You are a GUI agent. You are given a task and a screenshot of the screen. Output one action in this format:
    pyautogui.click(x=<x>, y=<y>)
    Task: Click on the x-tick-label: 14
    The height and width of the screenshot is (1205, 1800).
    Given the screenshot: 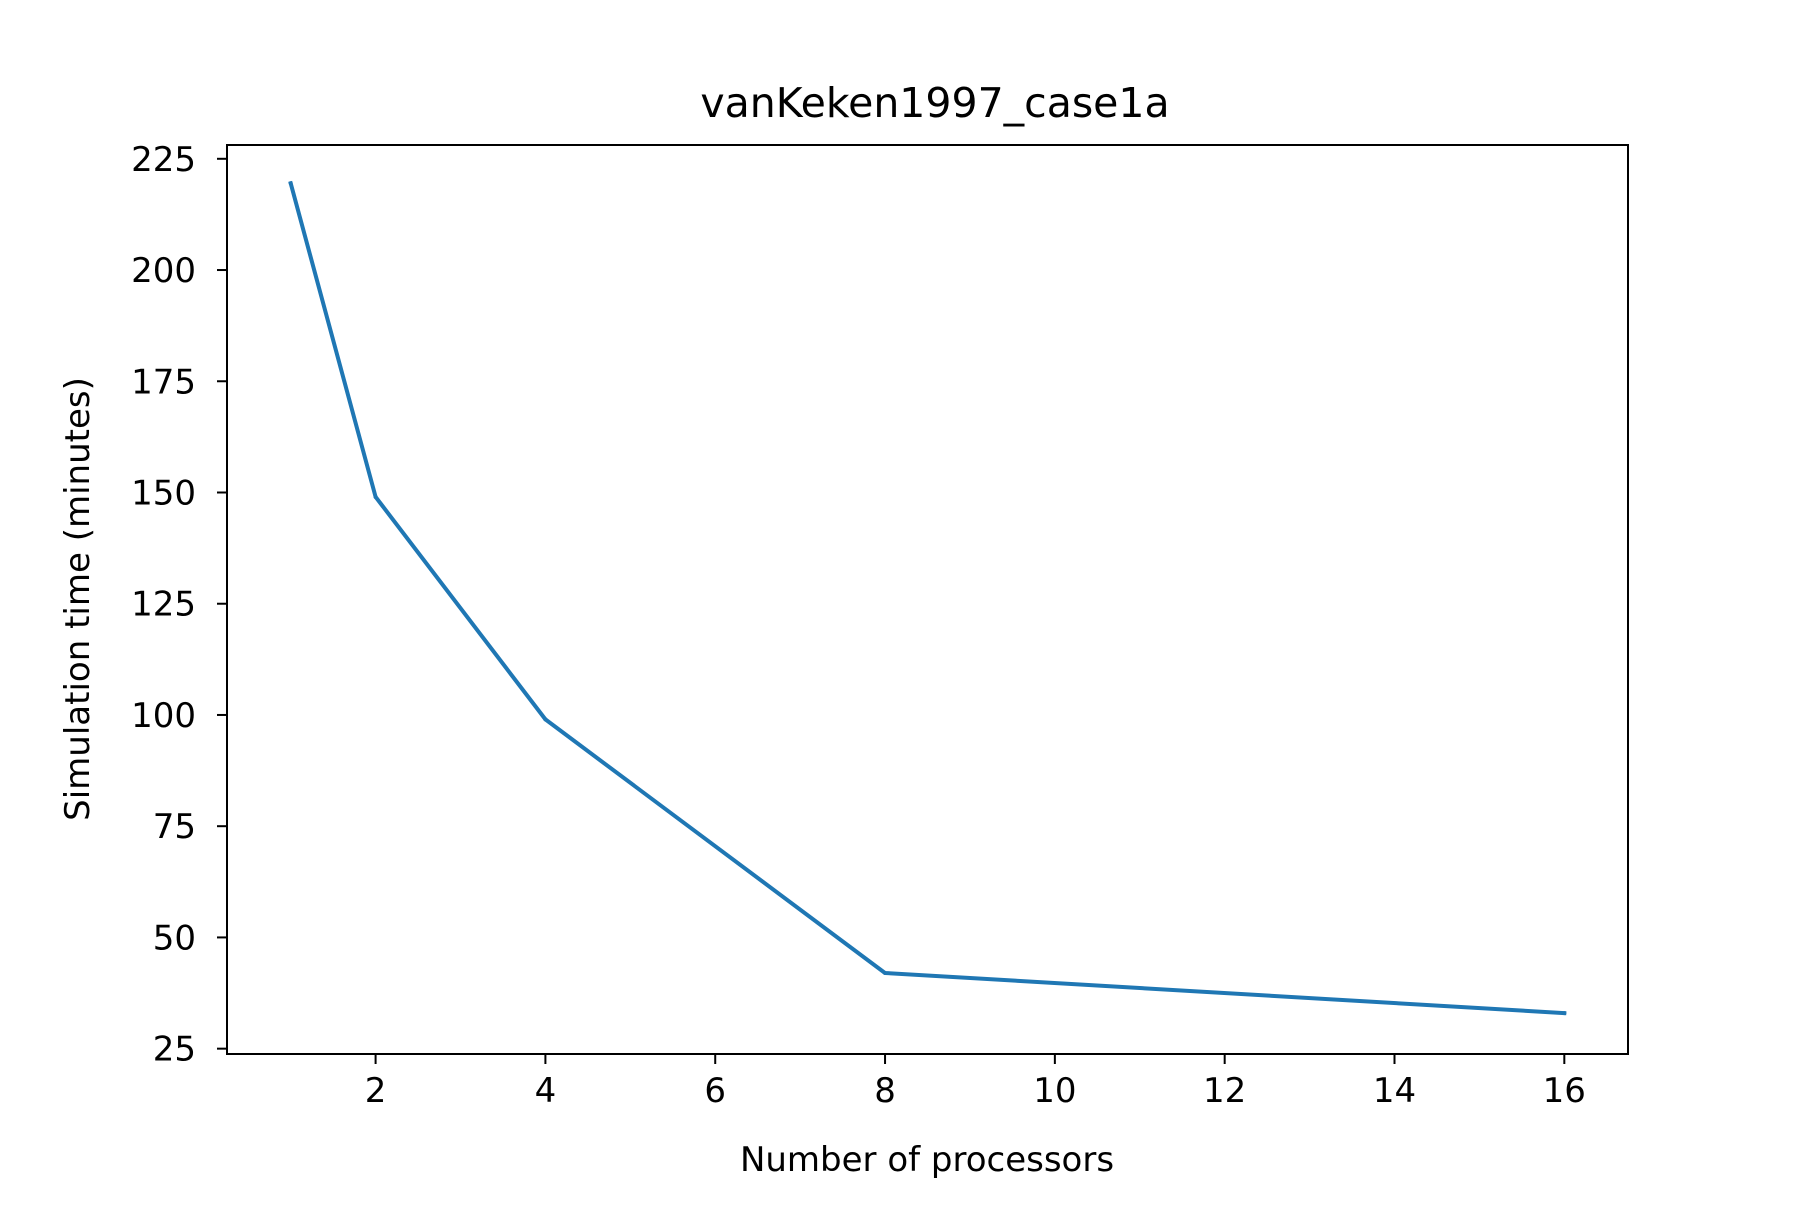 What is the action you would take?
    pyautogui.click(x=1394, y=1091)
    